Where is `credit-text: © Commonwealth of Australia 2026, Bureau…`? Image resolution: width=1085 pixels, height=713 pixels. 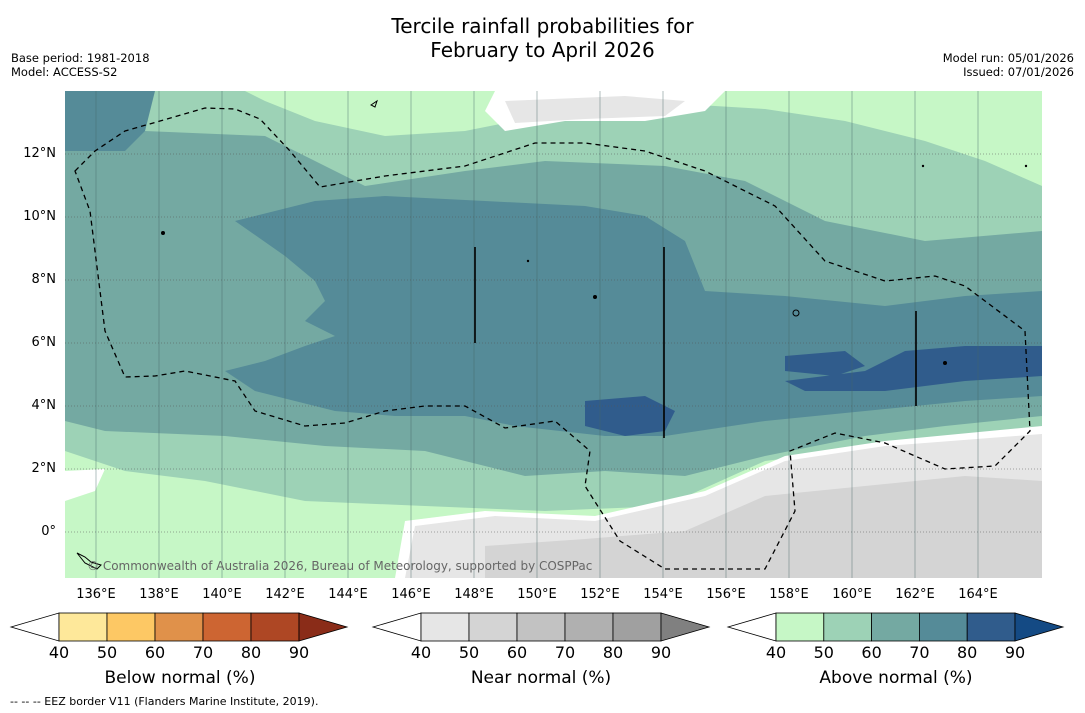
credit-text: © Commonwealth of Australia 2026, Bureau… is located at coordinates (339, 566).